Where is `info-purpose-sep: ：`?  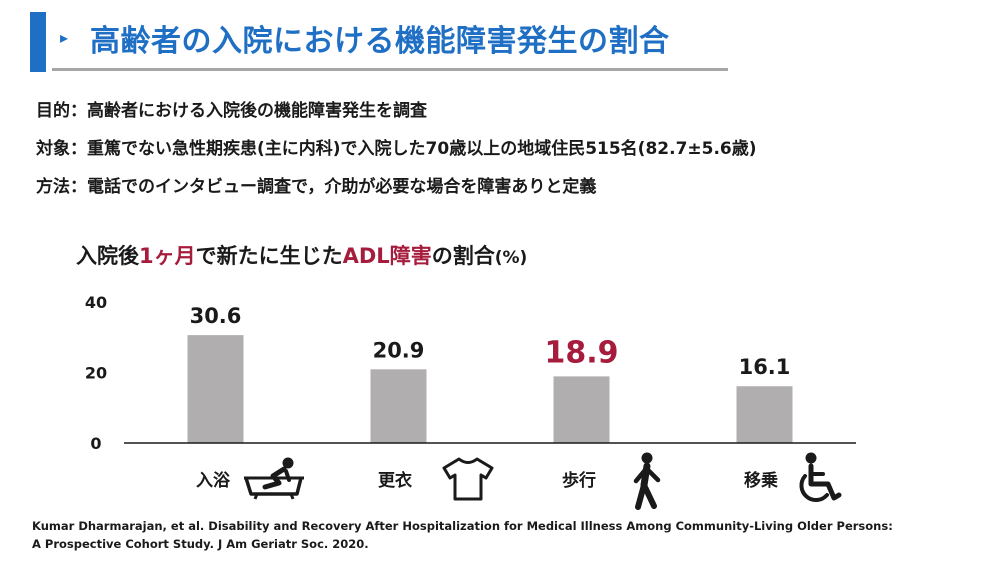
info-purpose-sep: ： is located at coordinates (78, 111).